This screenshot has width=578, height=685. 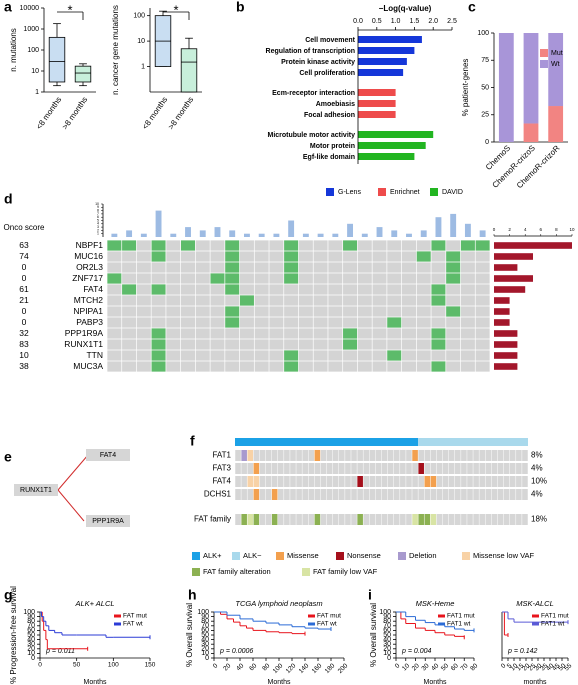 What do you see at coordinates (135, 616) in the screenshot?
I see `legend-label: FAT mut` at bounding box center [135, 616].